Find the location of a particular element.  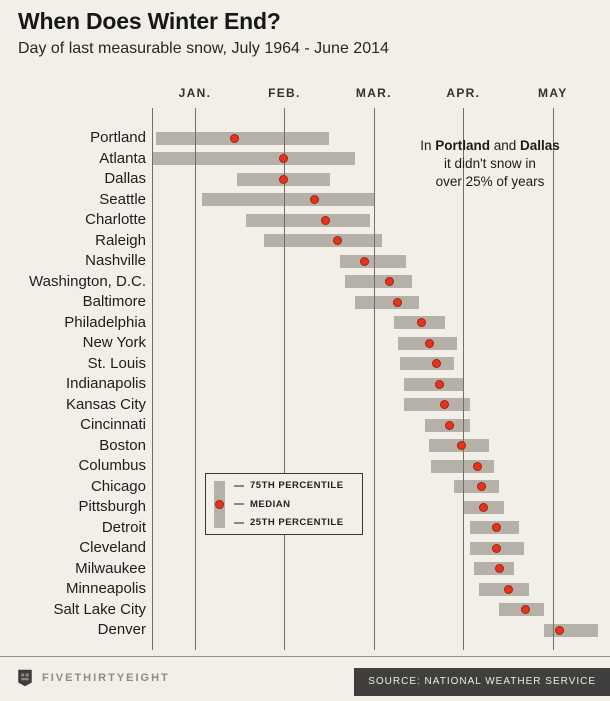

legend-label-75th-percentile: 75TH PERCENTILE is located at coordinates (297, 485).